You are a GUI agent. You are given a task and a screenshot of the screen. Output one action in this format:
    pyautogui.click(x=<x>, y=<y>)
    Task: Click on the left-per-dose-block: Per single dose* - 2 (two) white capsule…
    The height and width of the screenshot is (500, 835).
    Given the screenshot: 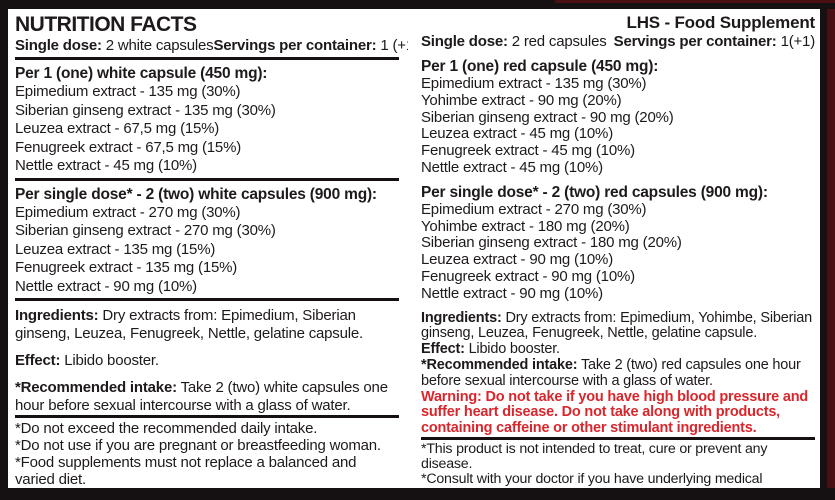 What is the action you would take?
    pyautogui.click(x=207, y=240)
    